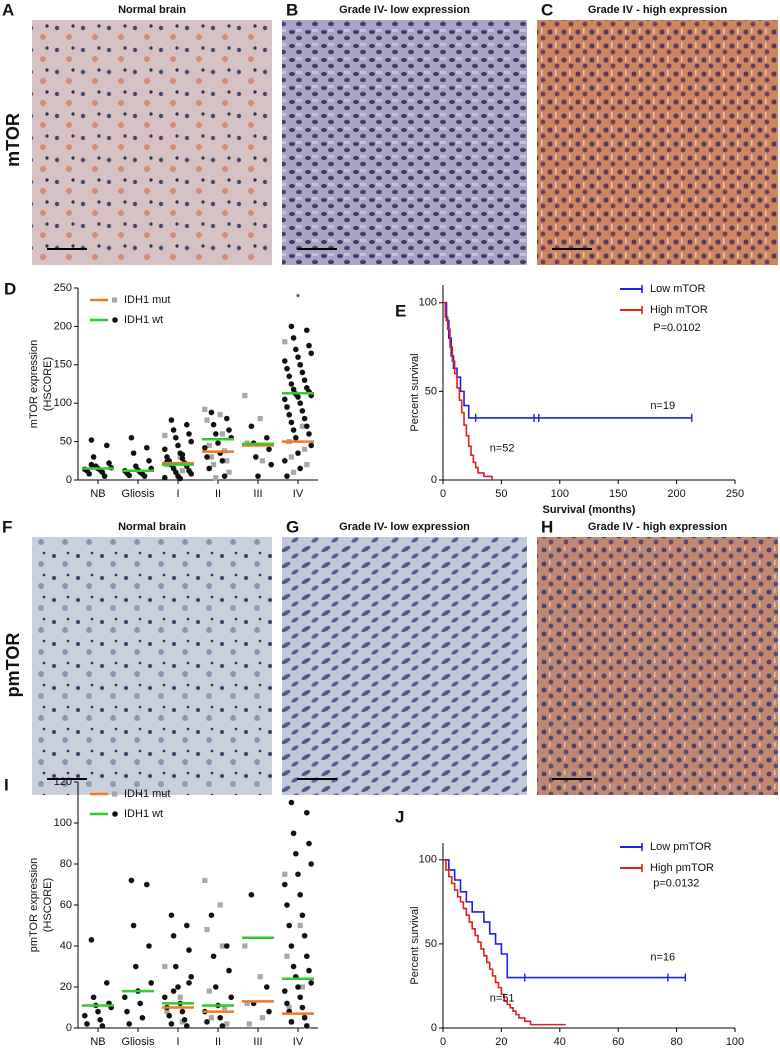 This screenshot has width=780, height=1049. What do you see at coordinates (6, 784) in the screenshot?
I see `panel-letter: I` at bounding box center [6, 784].